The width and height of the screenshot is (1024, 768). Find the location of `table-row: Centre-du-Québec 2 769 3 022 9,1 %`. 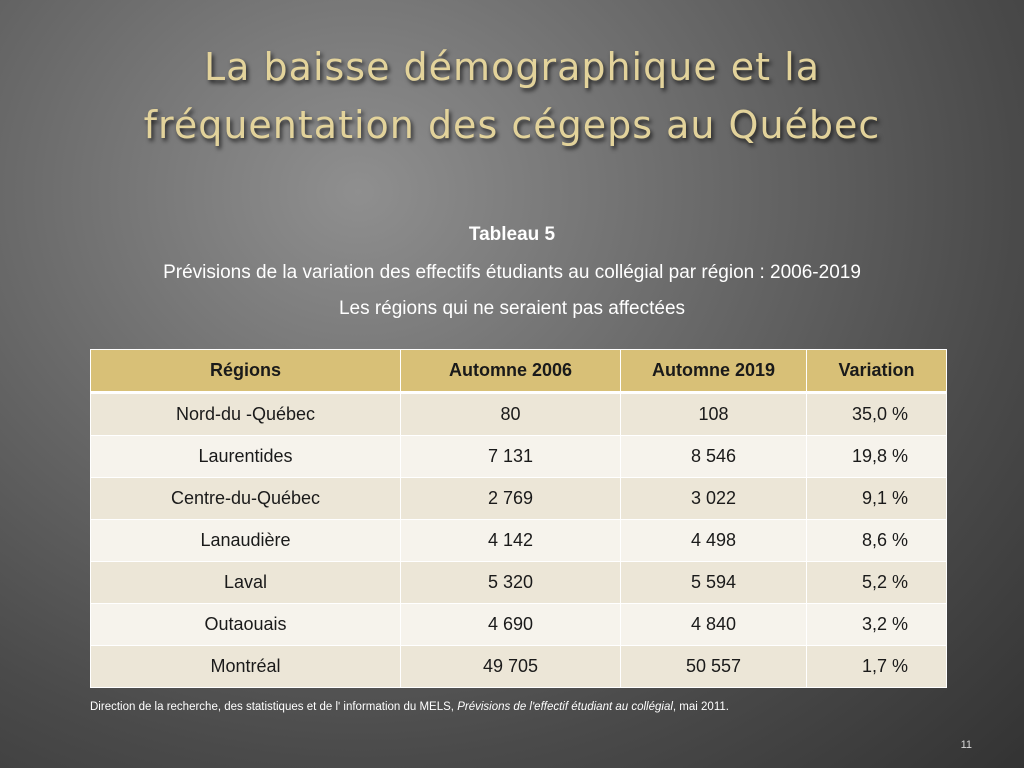

table-row: Centre-du-Québec 2 769 3 022 9,1 % is located at coordinates (518, 498).